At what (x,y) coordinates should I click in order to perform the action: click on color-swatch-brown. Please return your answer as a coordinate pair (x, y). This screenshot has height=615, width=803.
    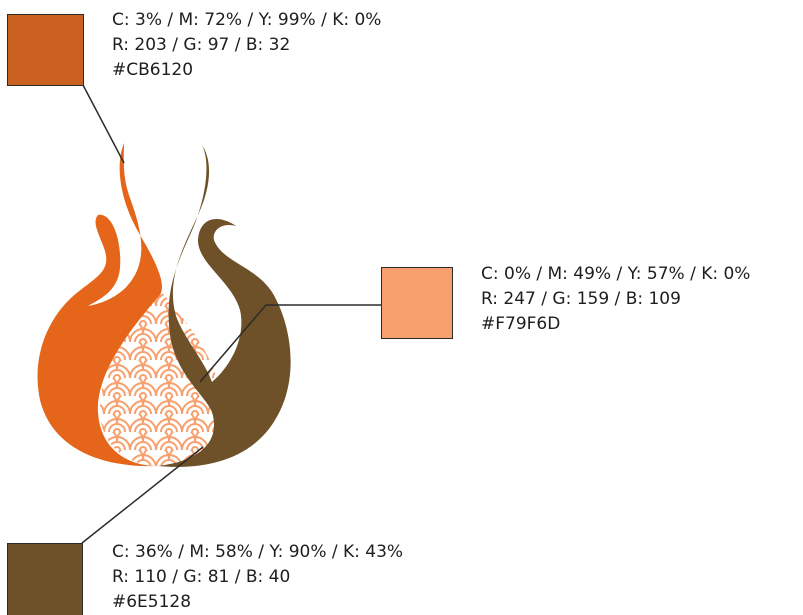
    Looking at the image, I should click on (45, 579).